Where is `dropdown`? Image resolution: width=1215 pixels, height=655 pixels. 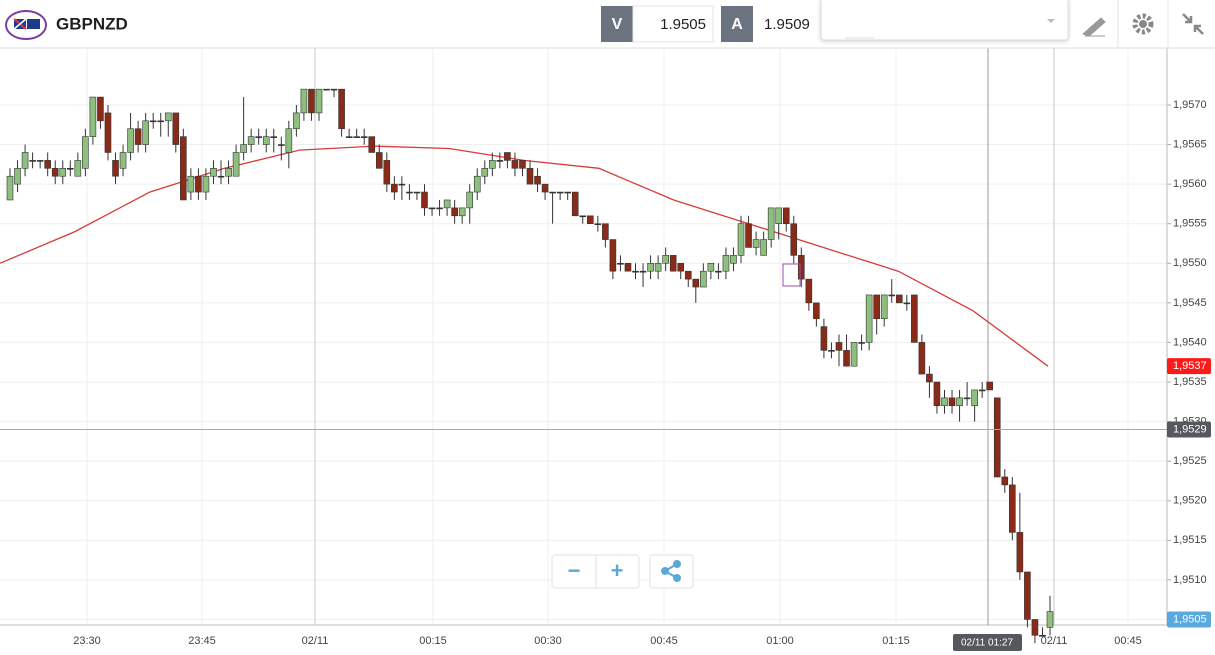 dropdown is located at coordinates (944, 20).